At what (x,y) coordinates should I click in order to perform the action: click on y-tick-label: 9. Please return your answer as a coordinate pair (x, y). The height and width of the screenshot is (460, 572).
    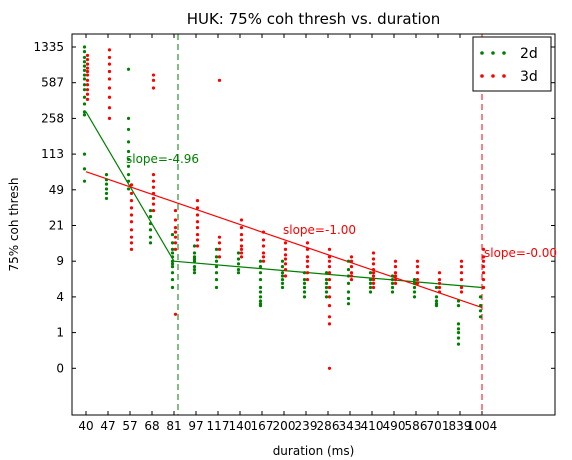
    Looking at the image, I should click on (60, 261).